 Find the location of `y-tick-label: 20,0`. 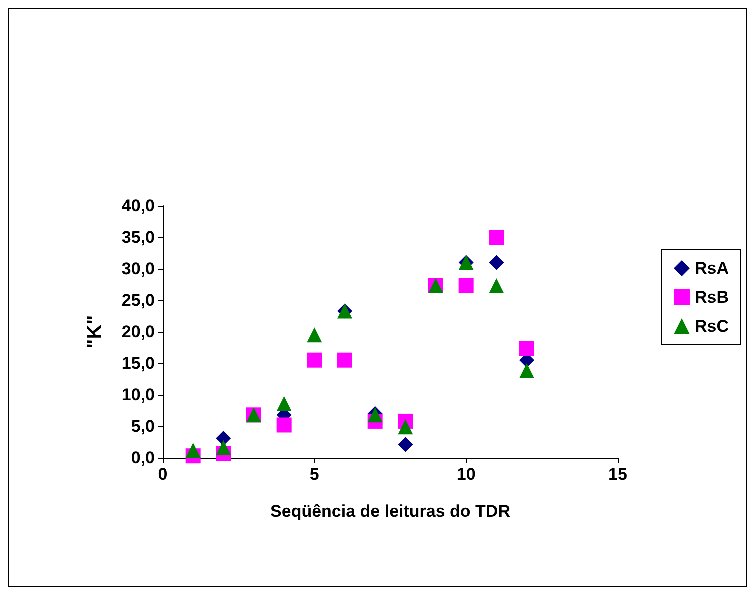

y-tick-label: 20,0 is located at coordinates (138, 332).